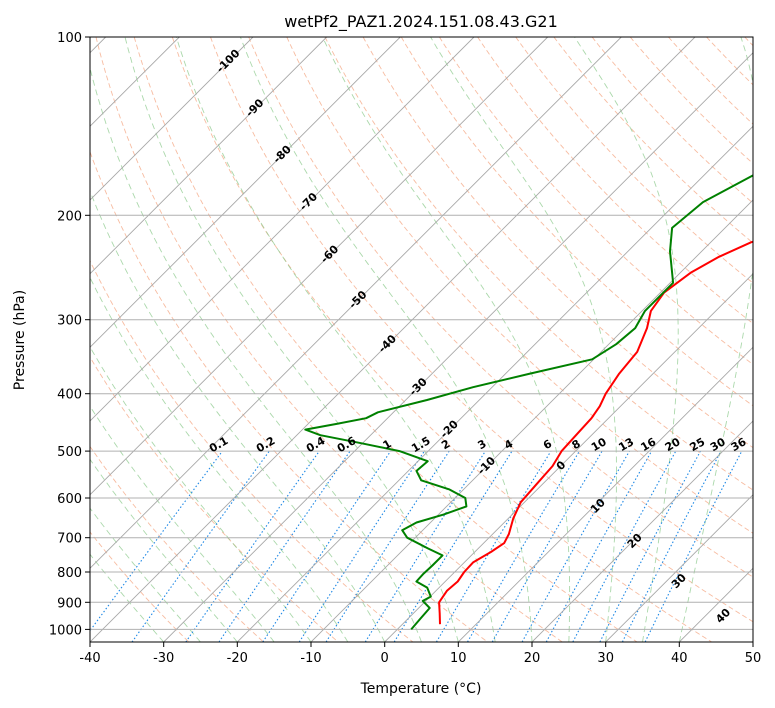 This screenshot has width=775, height=708. What do you see at coordinates (532, 658) in the screenshot?
I see `x-tick-label: 20` at bounding box center [532, 658].